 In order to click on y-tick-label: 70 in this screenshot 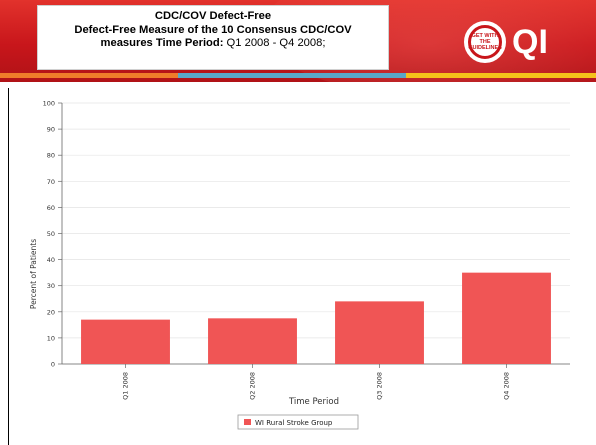, I will do `click(51, 182)`.